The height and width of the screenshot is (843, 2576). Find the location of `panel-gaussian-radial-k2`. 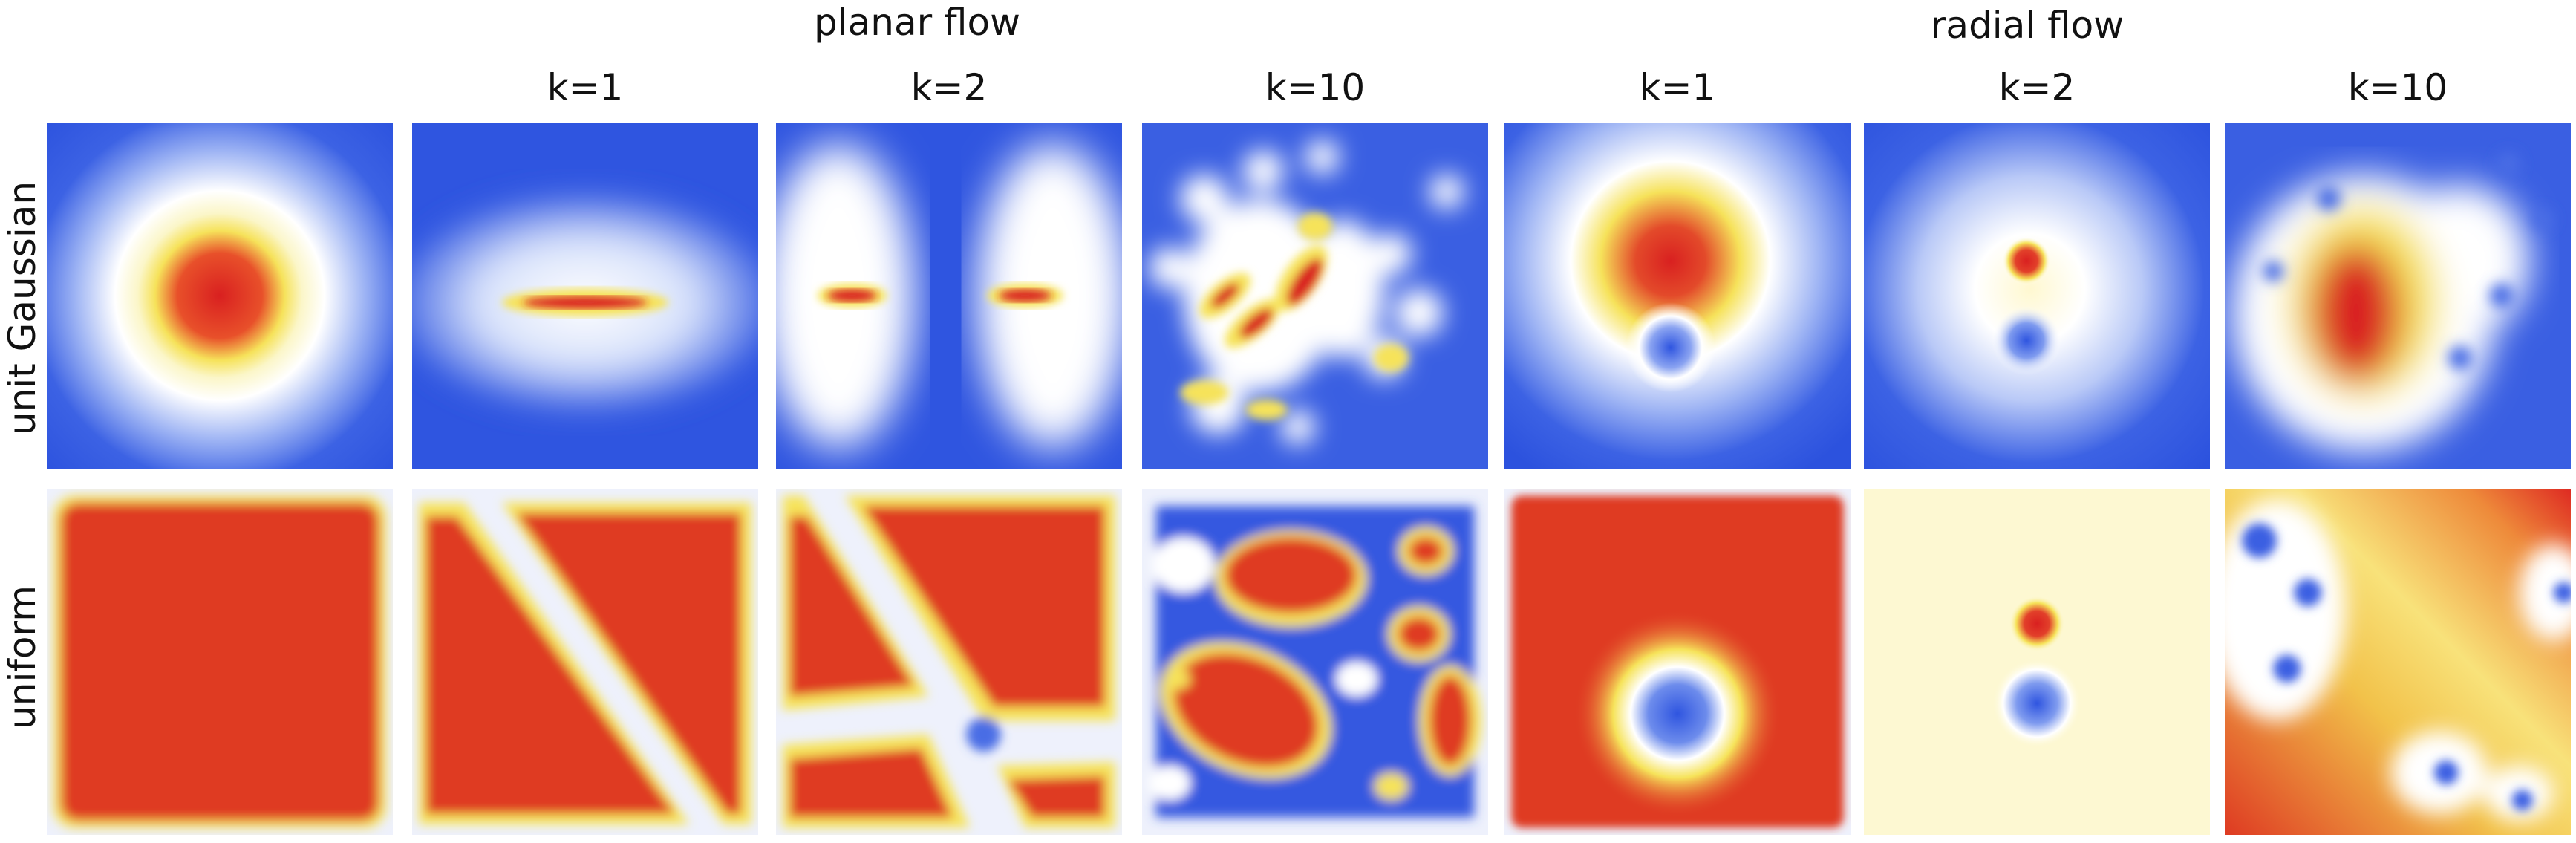

panel-gaussian-radial-k2 is located at coordinates (2037, 296).